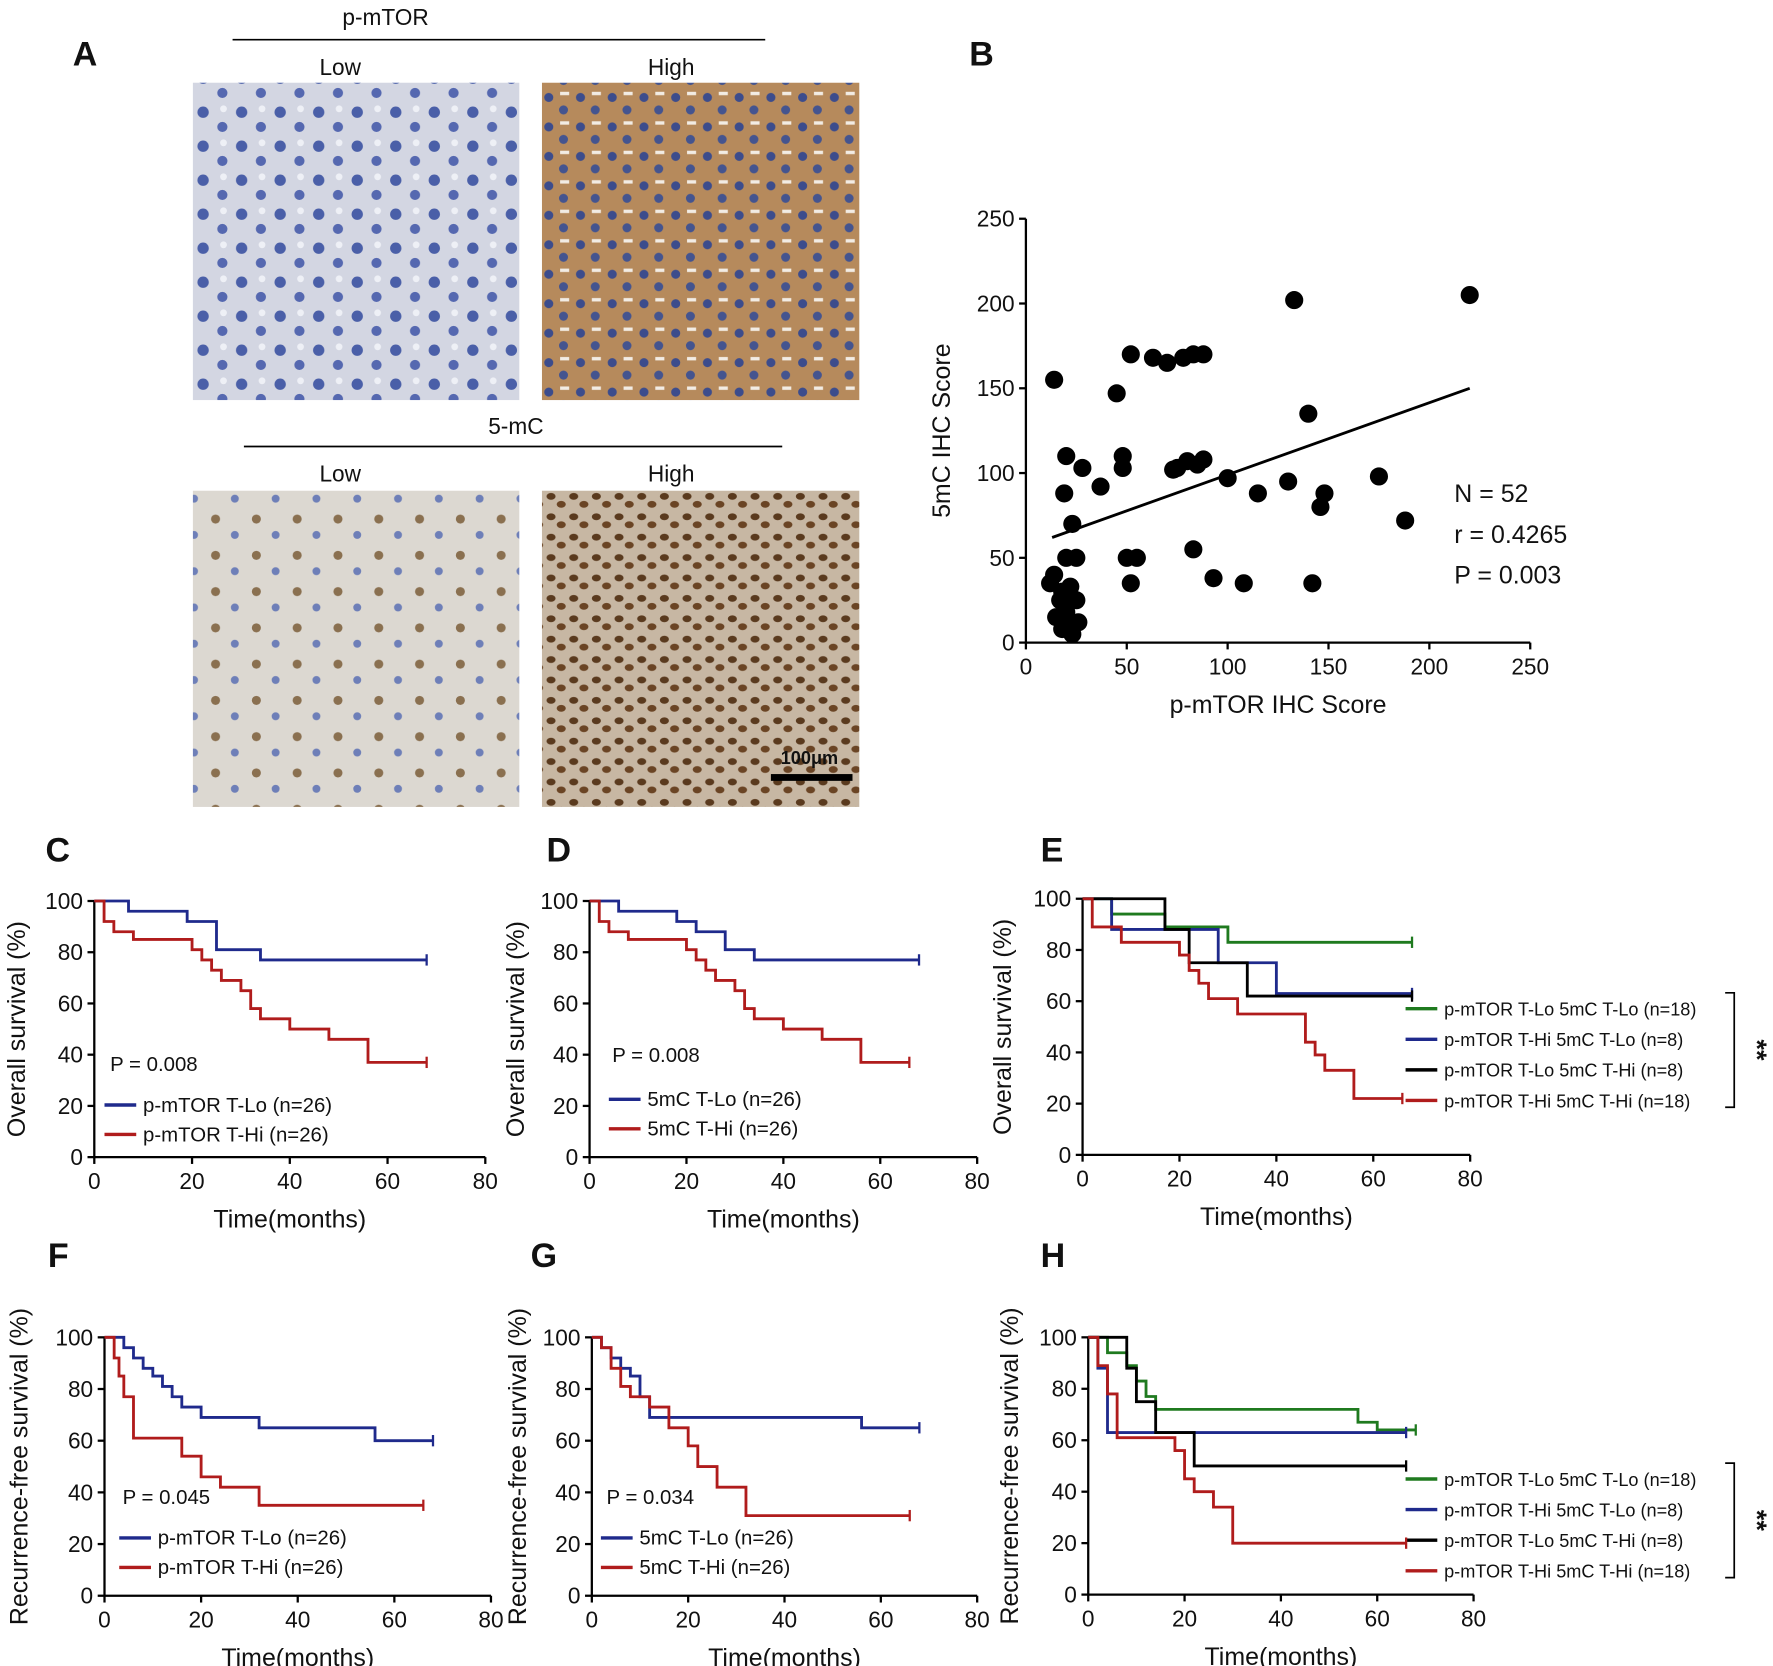 The height and width of the screenshot is (1666, 1773). What do you see at coordinates (1052, 850) in the screenshot?
I see `panel-letter: E` at bounding box center [1052, 850].